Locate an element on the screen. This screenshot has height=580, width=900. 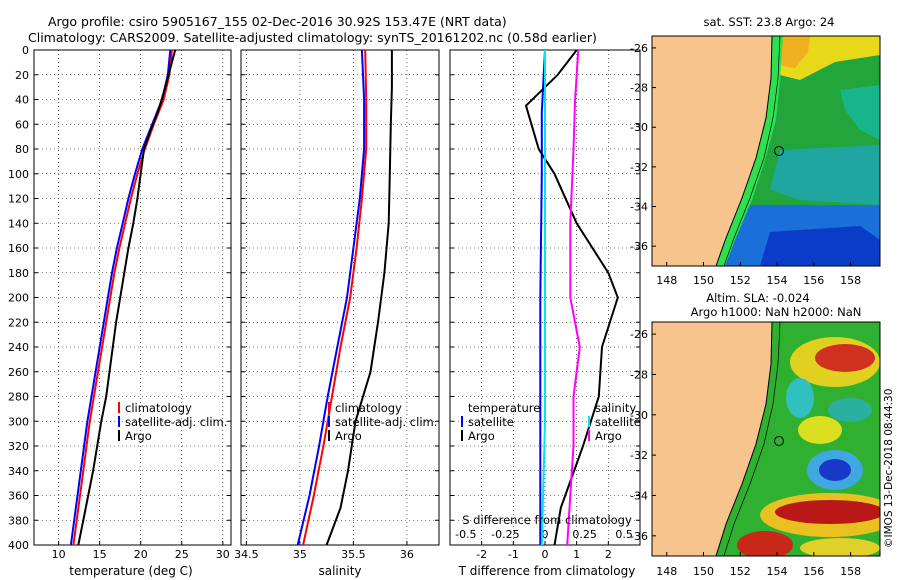
x-tick-label: 0 is located at coordinates (545, 554).